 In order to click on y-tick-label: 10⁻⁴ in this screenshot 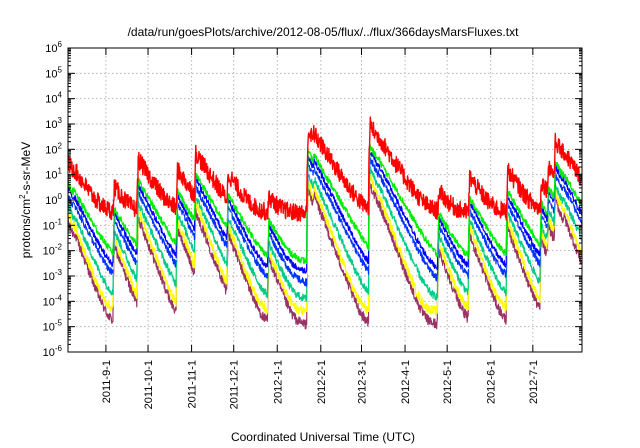, I will do `click(53, 300)`.